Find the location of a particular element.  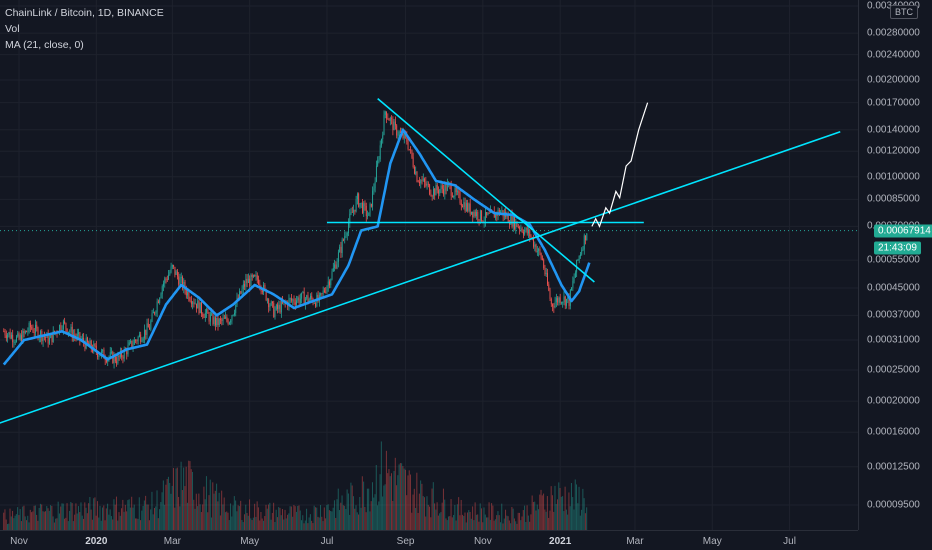

price-tick-label: 0.00240000 is located at coordinates (893, 55).